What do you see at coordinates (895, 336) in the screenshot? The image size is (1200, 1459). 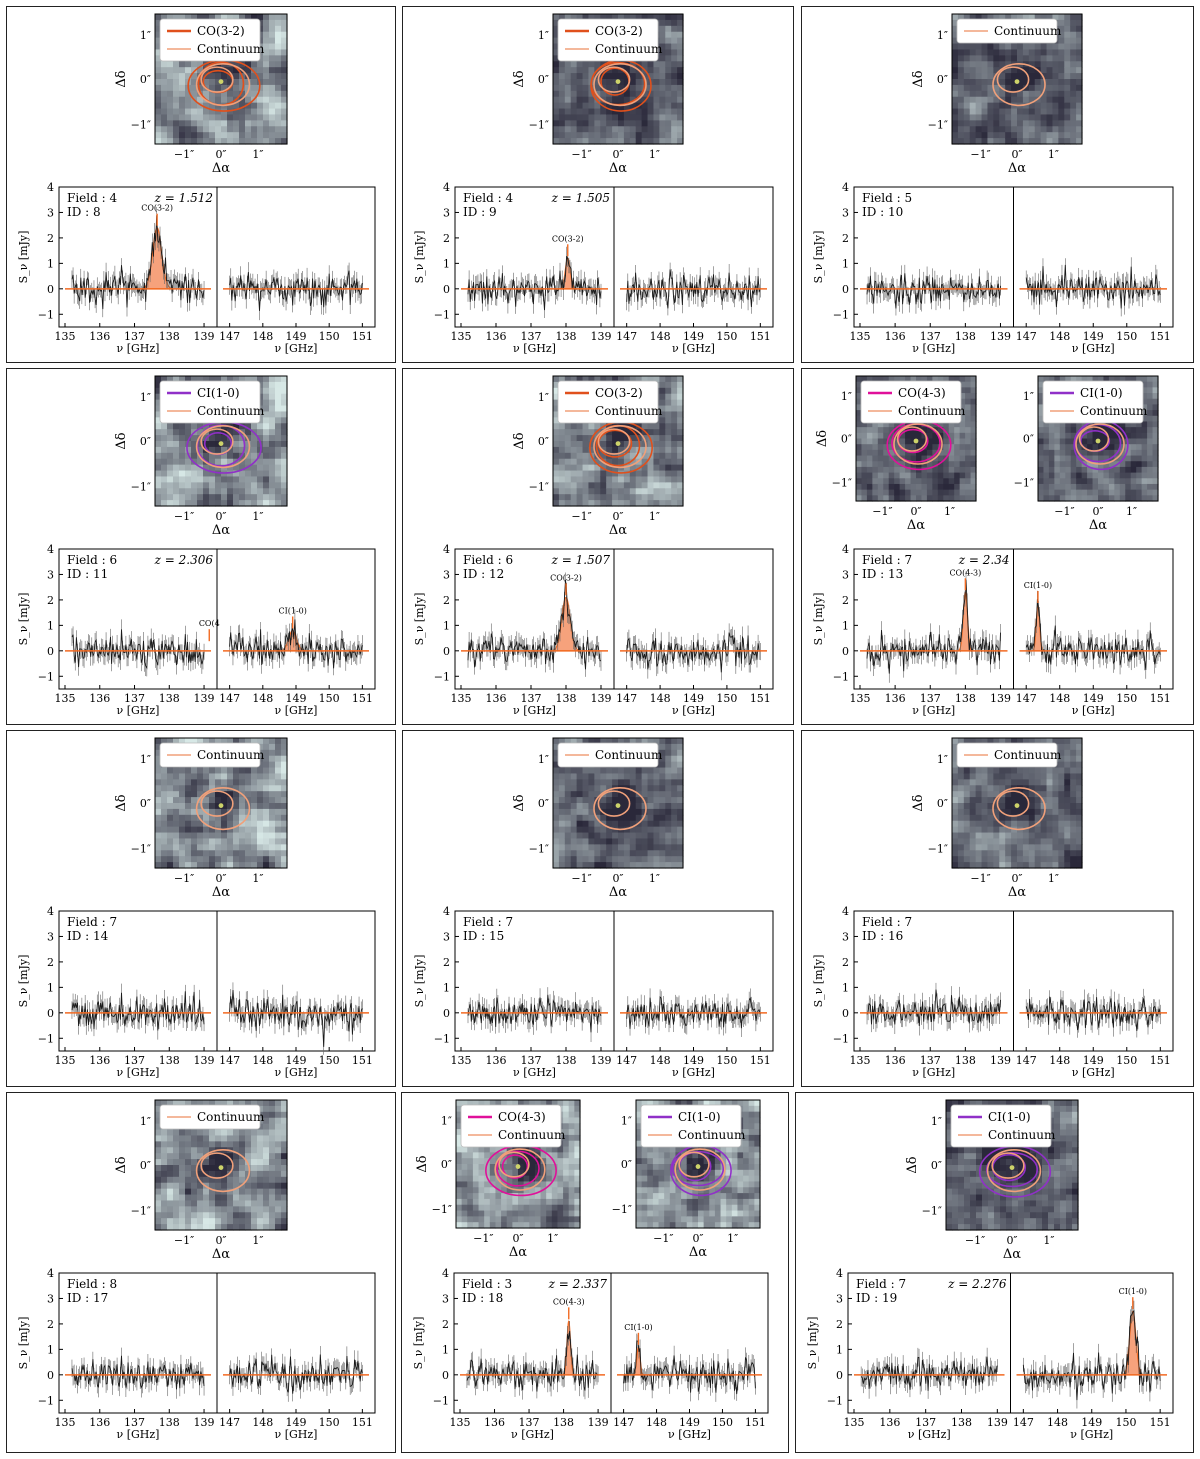 I see `spectrum-xtick: 136` at bounding box center [895, 336].